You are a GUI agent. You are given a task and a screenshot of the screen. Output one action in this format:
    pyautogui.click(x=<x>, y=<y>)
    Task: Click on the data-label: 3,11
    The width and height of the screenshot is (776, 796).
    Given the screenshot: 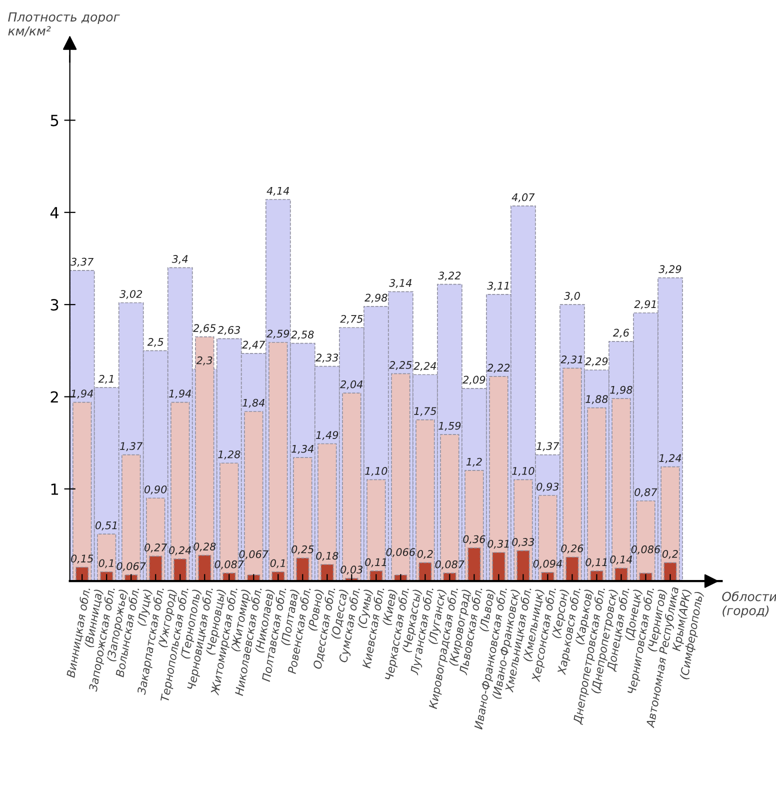 What is the action you would take?
    pyautogui.click(x=498, y=286)
    